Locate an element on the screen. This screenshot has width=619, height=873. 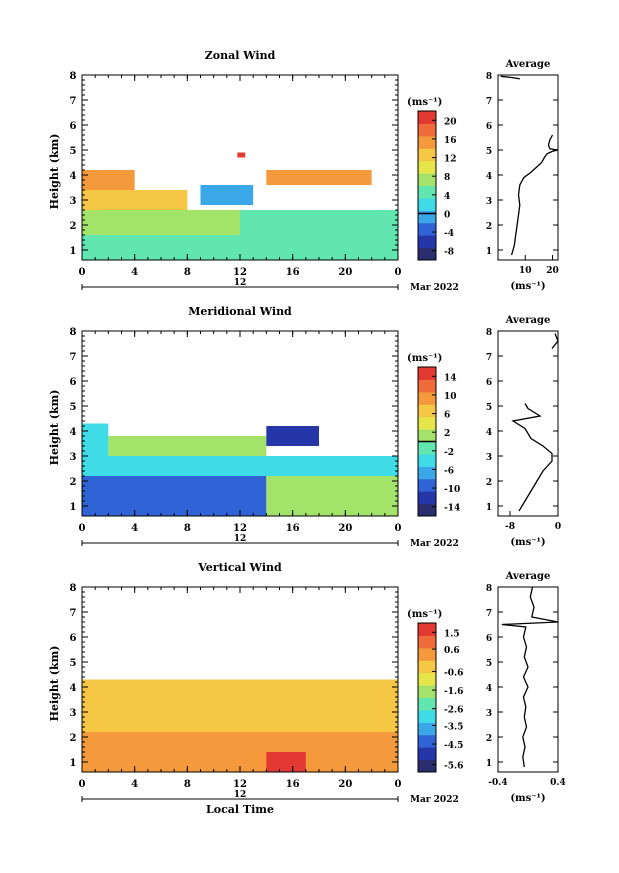
colorbar-unit: (ms⁻¹) is located at coordinates (424, 358).